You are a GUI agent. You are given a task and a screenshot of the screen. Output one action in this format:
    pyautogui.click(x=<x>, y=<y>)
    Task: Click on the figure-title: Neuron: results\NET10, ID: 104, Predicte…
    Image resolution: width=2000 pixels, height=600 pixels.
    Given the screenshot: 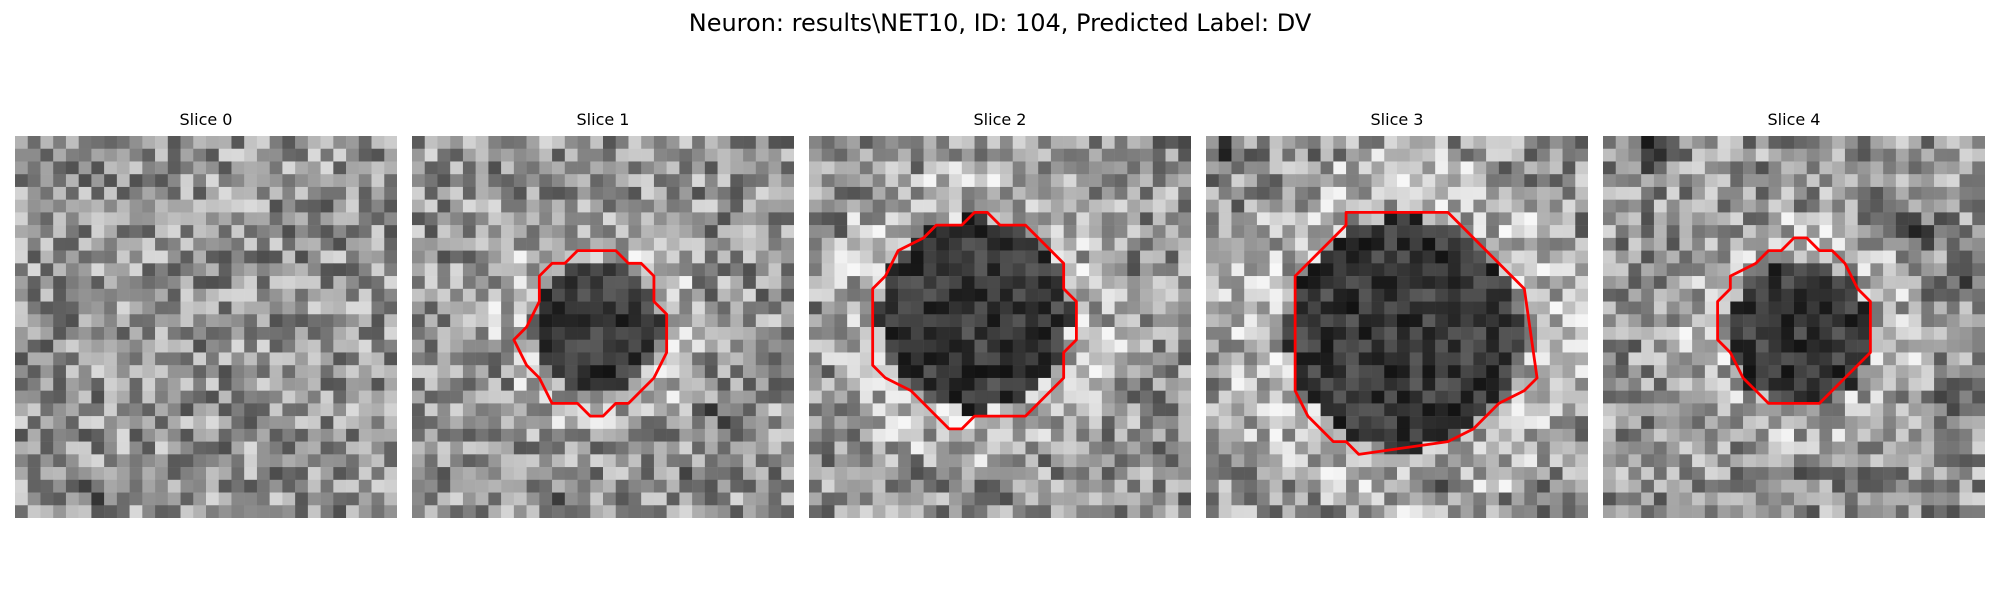 What is the action you would take?
    pyautogui.click(x=1000, y=23)
    